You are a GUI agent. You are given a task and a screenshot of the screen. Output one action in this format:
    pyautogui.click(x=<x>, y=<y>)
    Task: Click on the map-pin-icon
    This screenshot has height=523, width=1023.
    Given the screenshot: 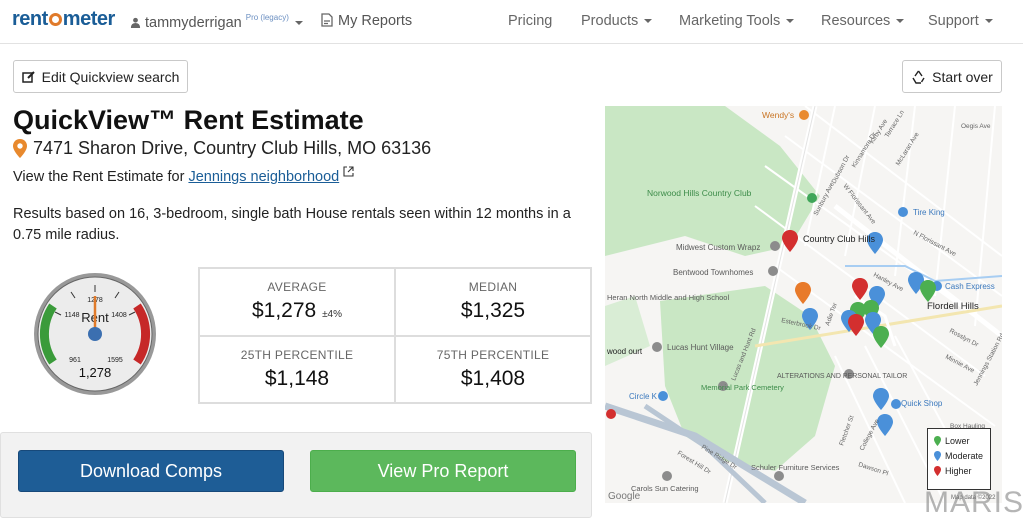 What is the action you would take?
    pyautogui.click(x=20, y=148)
    